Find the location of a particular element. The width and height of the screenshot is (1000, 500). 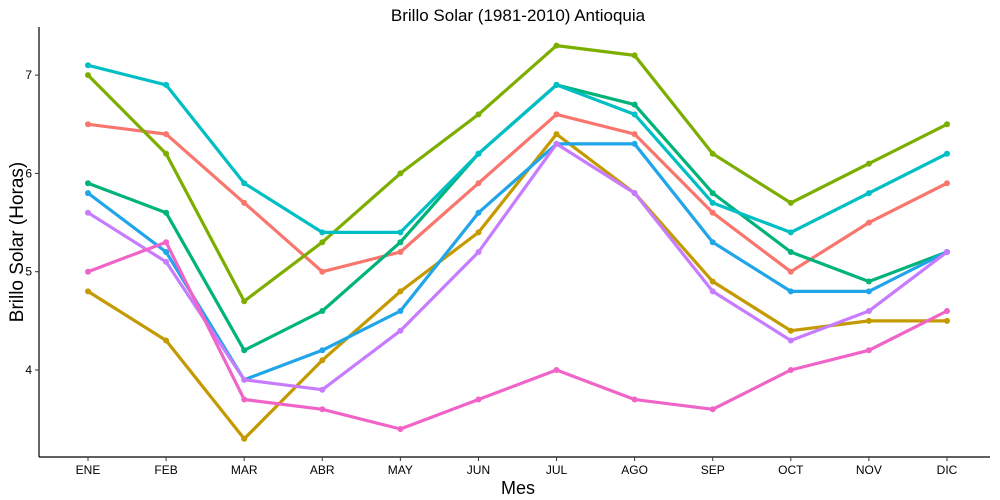

series-7-point-mar is located at coordinates (244, 379).